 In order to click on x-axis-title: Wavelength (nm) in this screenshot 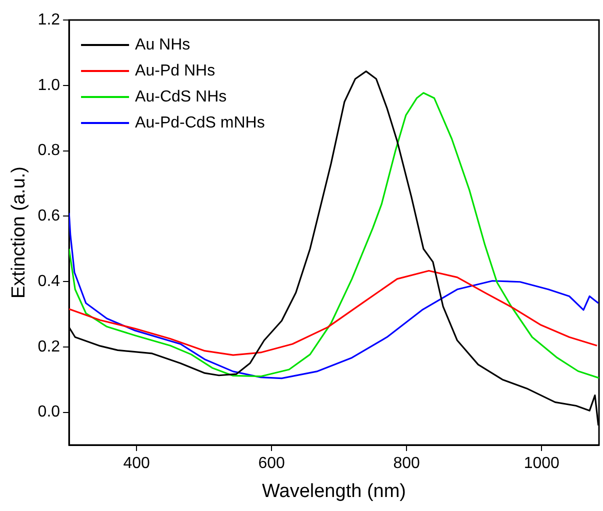, I will do `click(334, 491)`.